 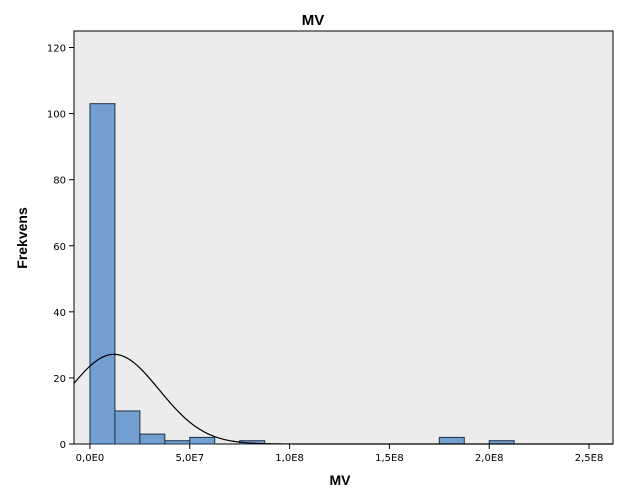 What do you see at coordinates (341, 480) in the screenshot?
I see `x-axis-label: MV` at bounding box center [341, 480].